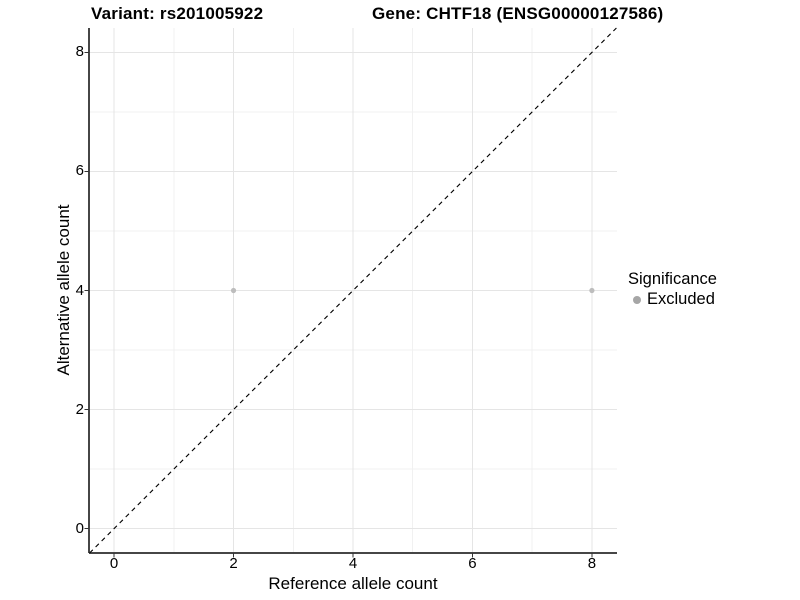 This screenshot has width=800, height=600. Describe the element at coordinates (518, 13) in the screenshot. I see `plot-title-gene: Gene: CHTF18 (ENSG00000127586)` at that location.